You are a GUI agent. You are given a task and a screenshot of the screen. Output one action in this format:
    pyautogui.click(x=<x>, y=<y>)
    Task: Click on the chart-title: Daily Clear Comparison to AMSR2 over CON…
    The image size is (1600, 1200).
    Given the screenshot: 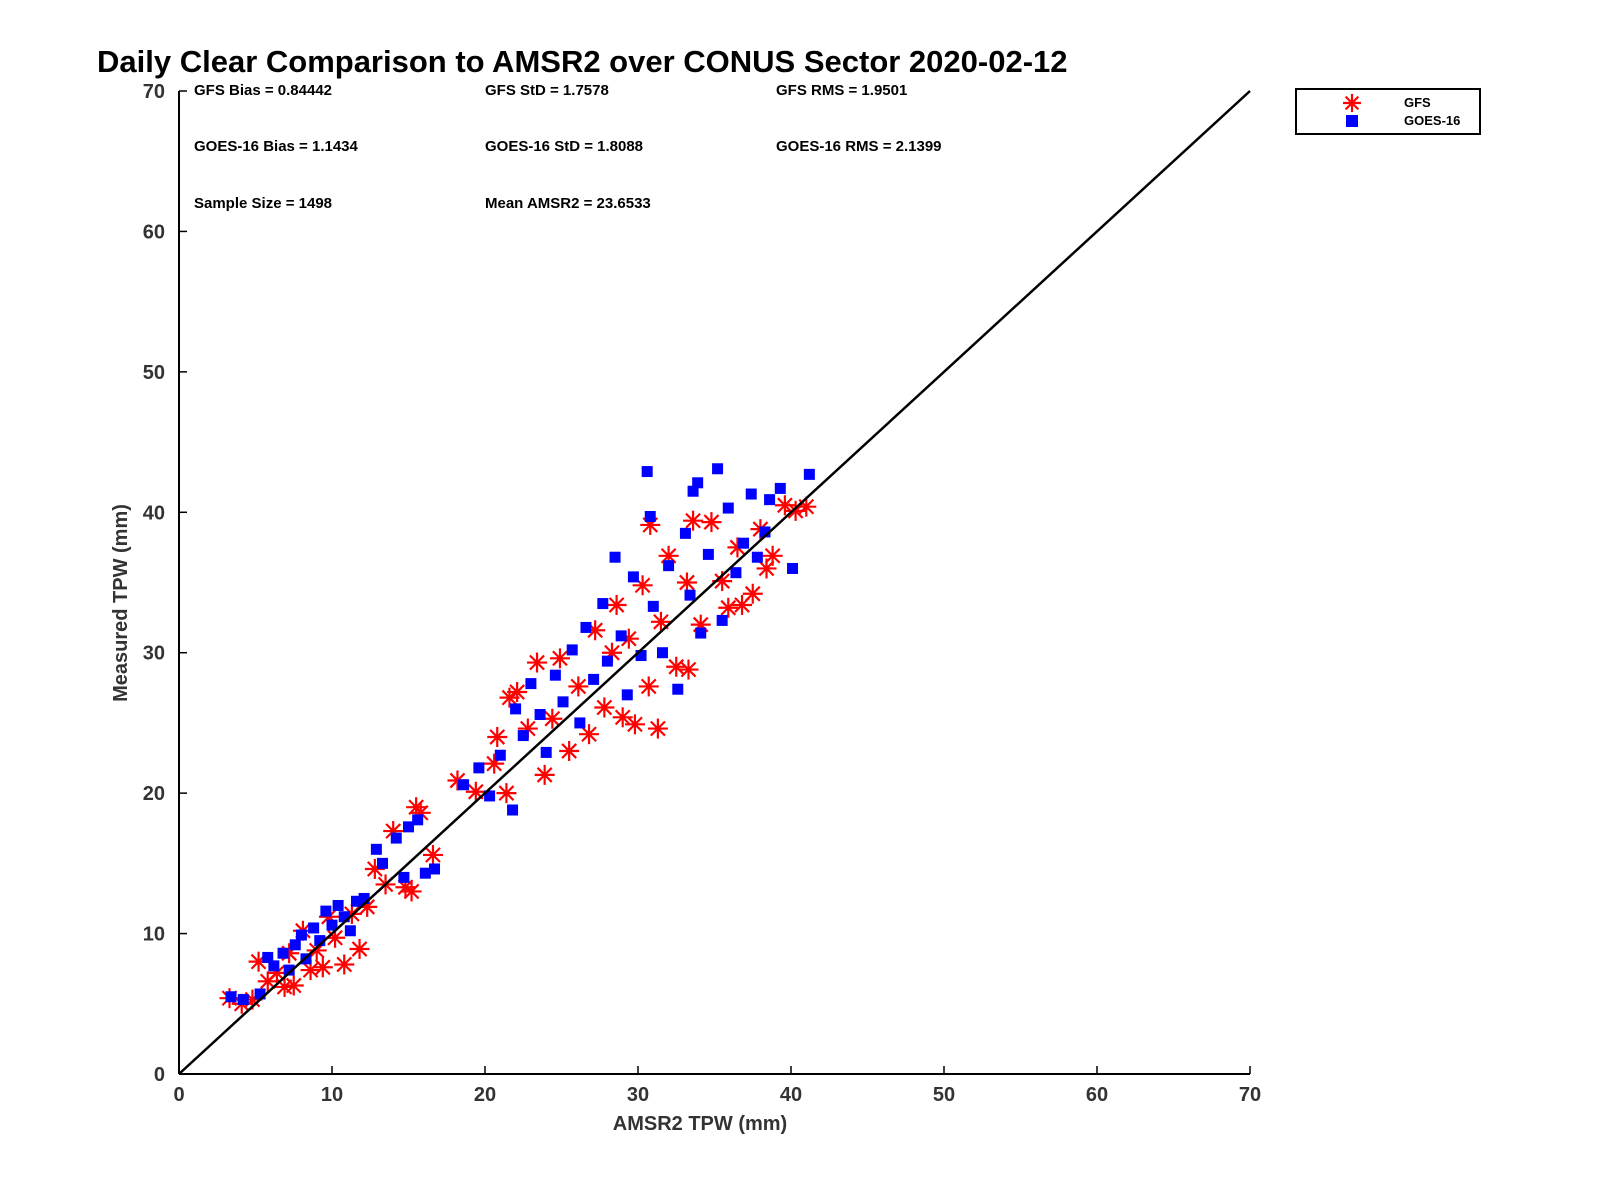 What is the action you would take?
    pyautogui.click(x=582, y=61)
    